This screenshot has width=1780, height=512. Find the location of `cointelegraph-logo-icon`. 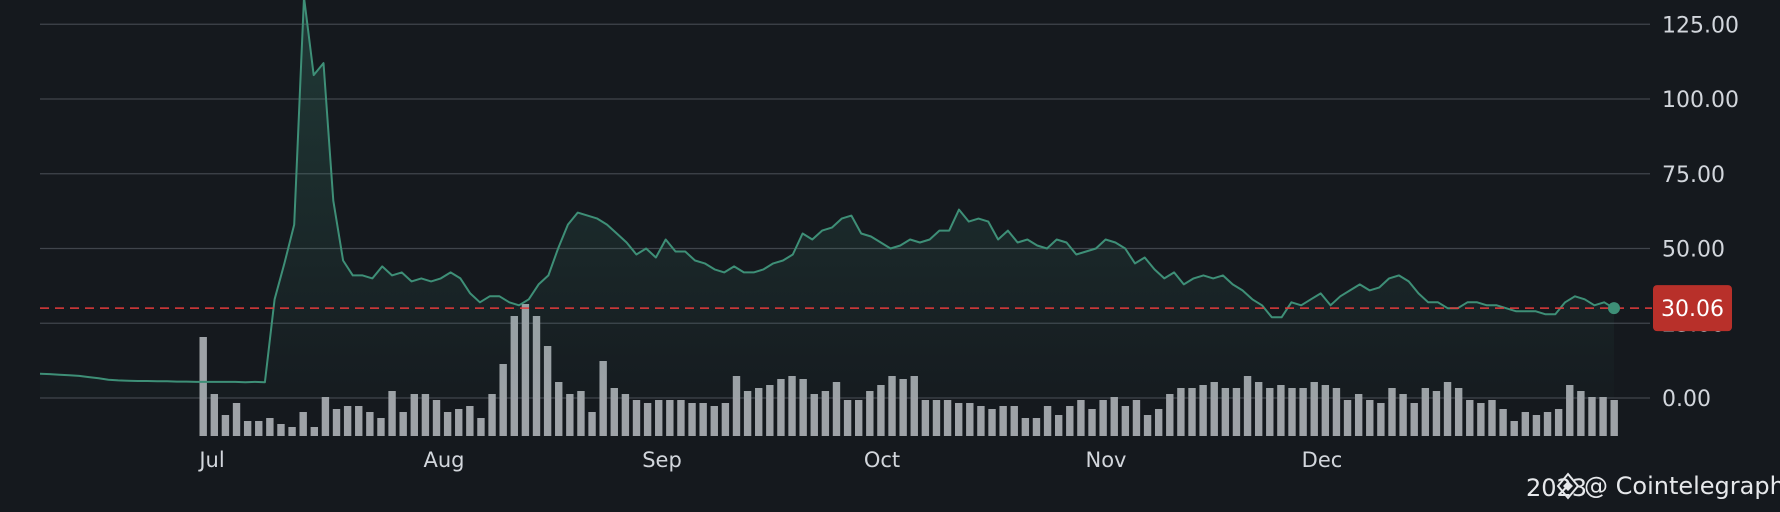

cointelegraph-logo-icon is located at coordinates (1568, 486).